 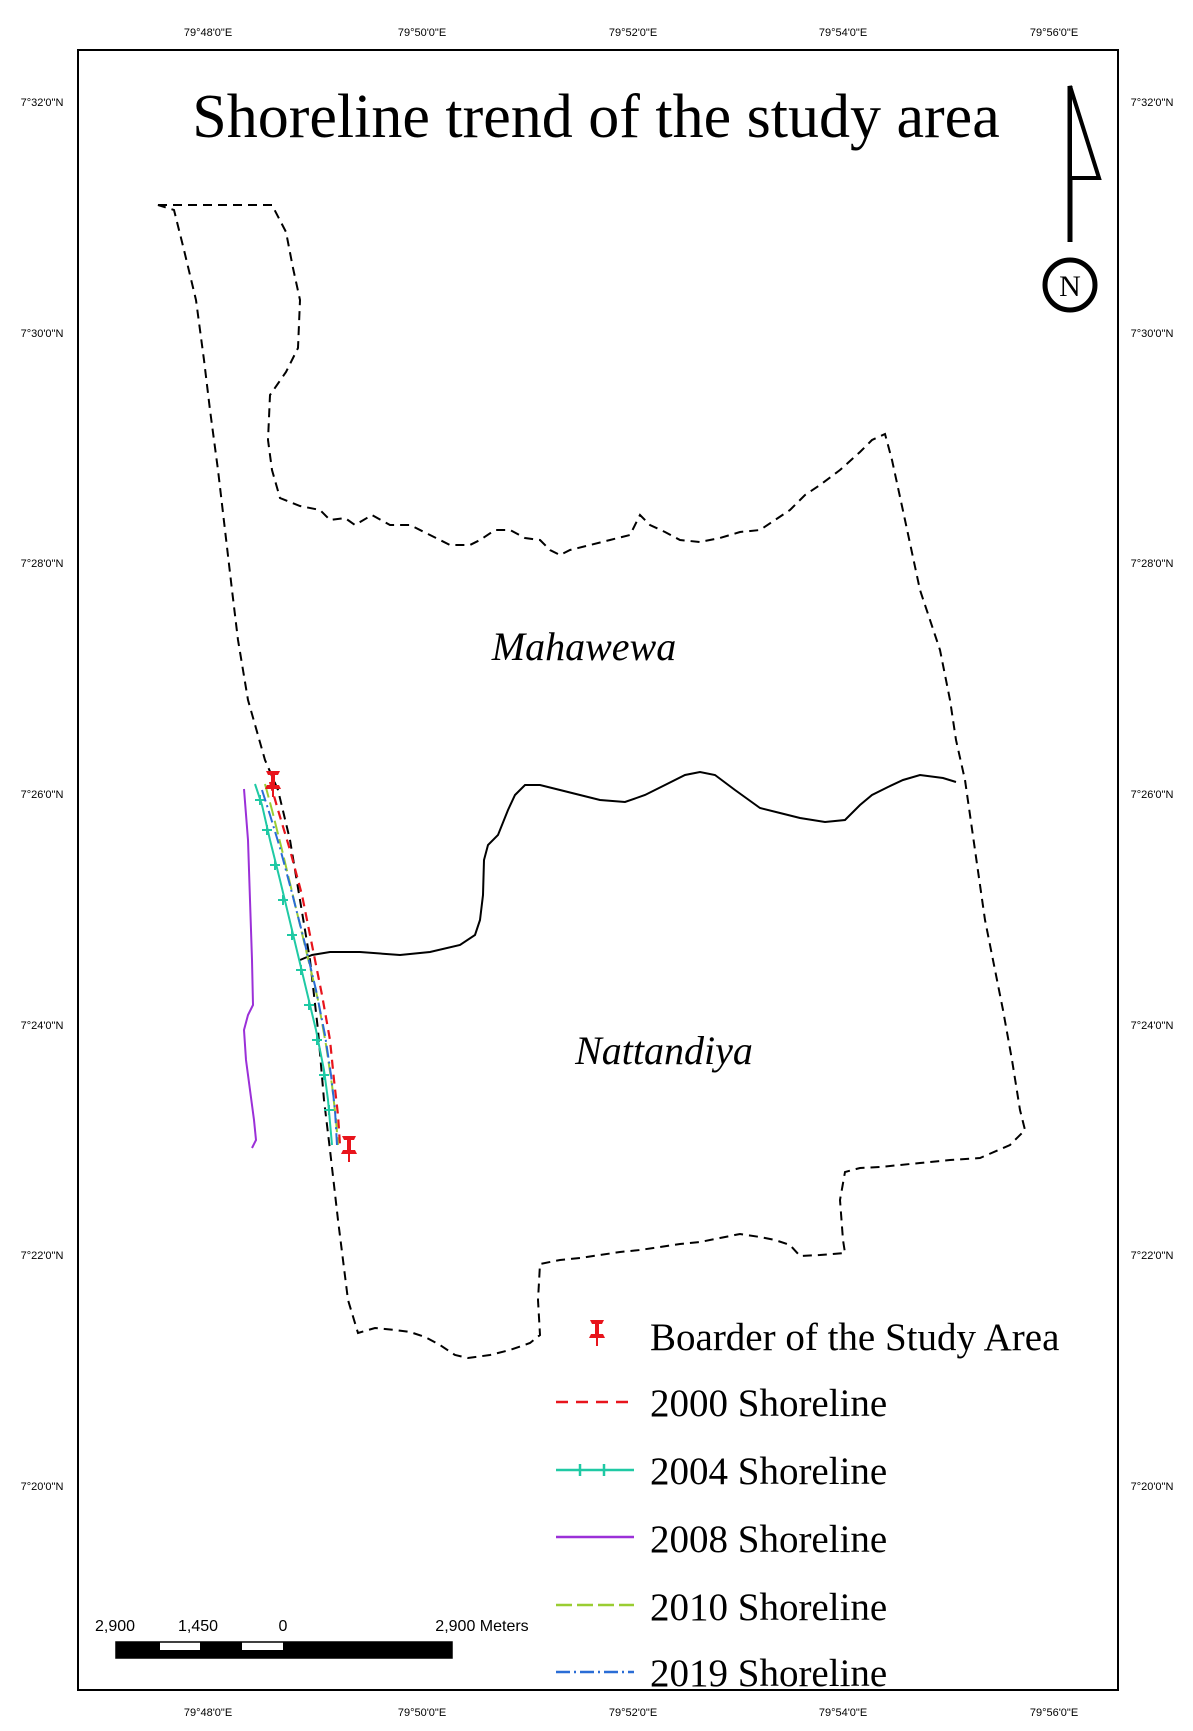 I want to click on legend-label-border: Boarder of the Study Area, so click(x=854, y=1337).